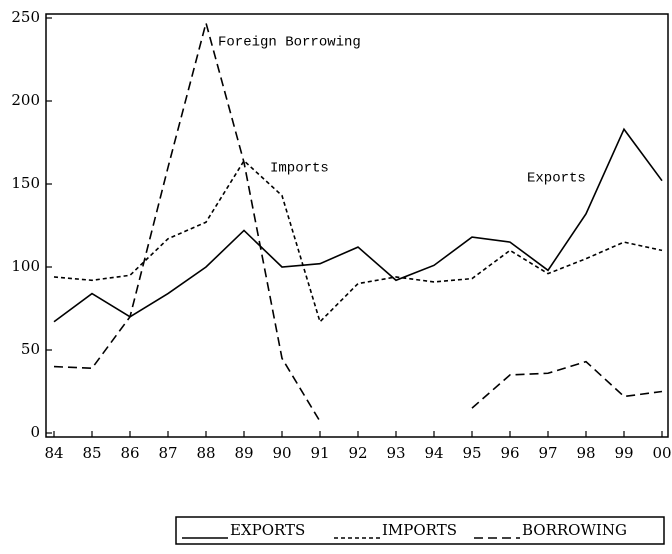  I want to click on x-tick-label: 86, so click(129, 453).